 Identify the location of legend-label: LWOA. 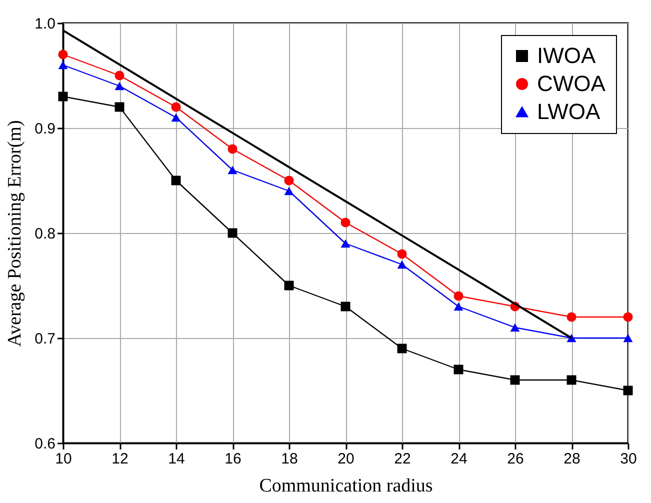
(568, 111).